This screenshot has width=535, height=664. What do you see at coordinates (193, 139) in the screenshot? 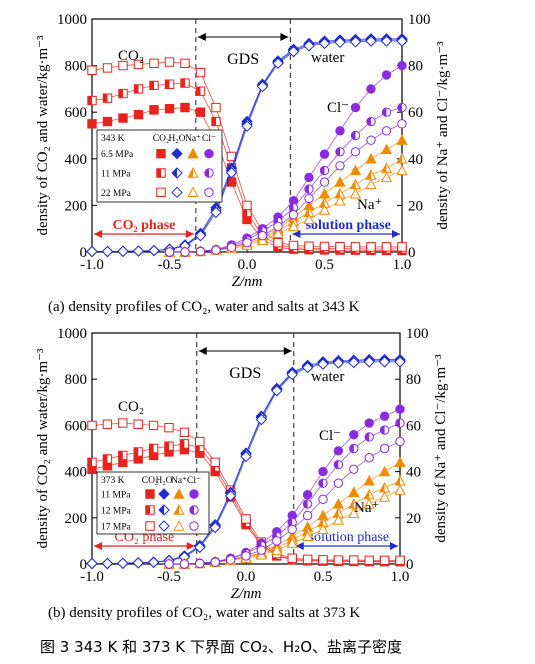
I see `legend-column-header: Na⁺` at bounding box center [193, 139].